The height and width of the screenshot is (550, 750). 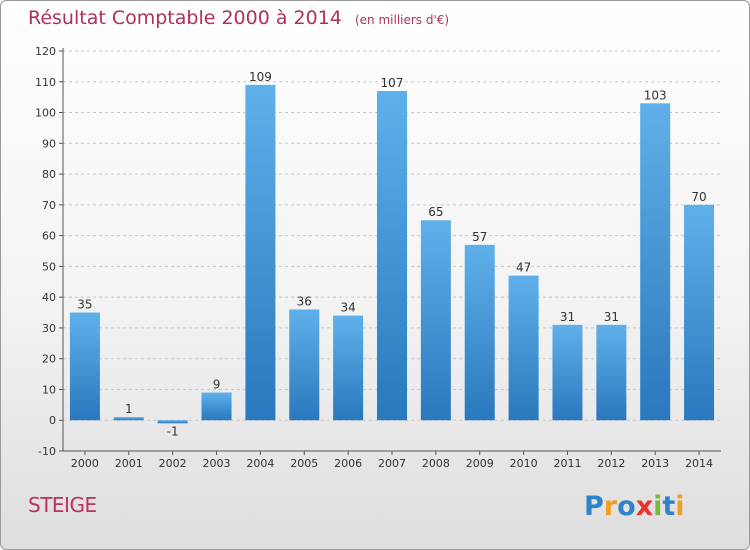 I want to click on logo-letter: P, so click(x=594, y=506).